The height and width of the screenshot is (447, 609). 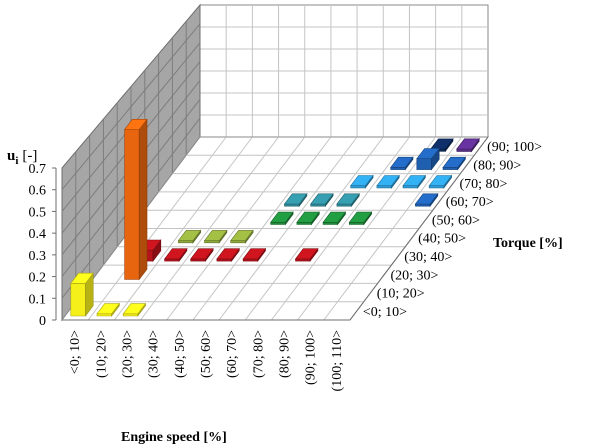 What do you see at coordinates (401, 294) in the screenshot?
I see `torque-tick-label: (10; 20>` at bounding box center [401, 294].